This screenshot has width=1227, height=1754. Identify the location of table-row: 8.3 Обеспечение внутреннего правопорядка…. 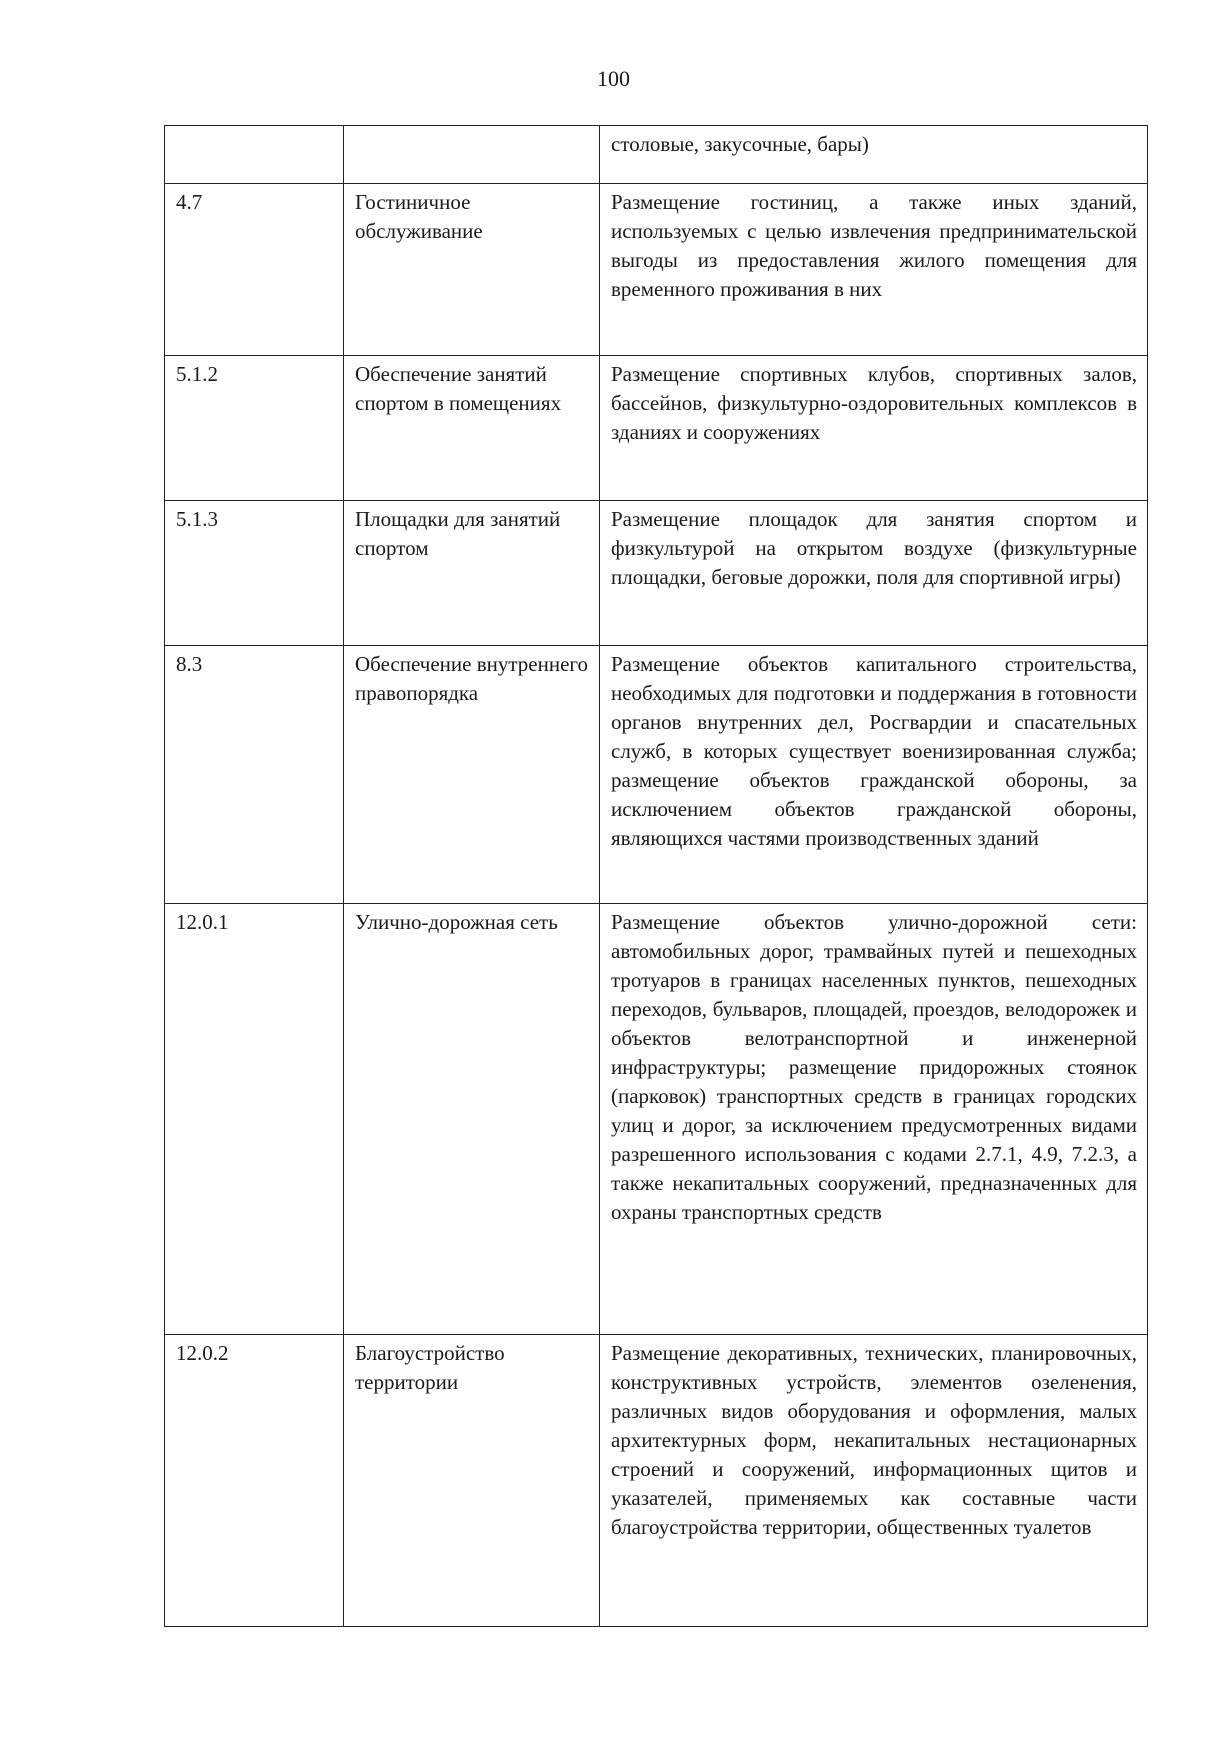
(656, 774).